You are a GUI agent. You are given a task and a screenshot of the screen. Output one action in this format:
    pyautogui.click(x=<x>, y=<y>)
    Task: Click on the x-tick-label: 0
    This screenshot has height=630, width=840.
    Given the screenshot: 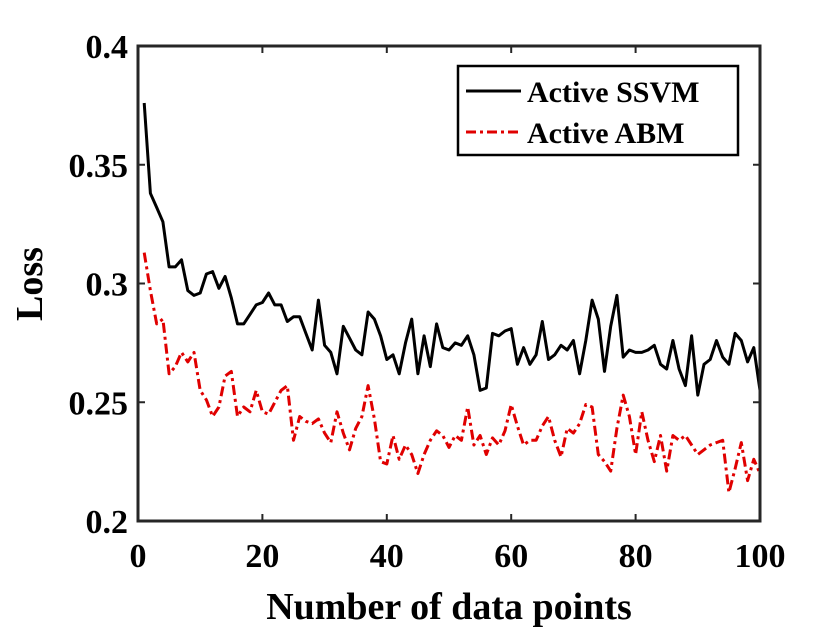 What is the action you would take?
    pyautogui.click(x=138, y=556)
    